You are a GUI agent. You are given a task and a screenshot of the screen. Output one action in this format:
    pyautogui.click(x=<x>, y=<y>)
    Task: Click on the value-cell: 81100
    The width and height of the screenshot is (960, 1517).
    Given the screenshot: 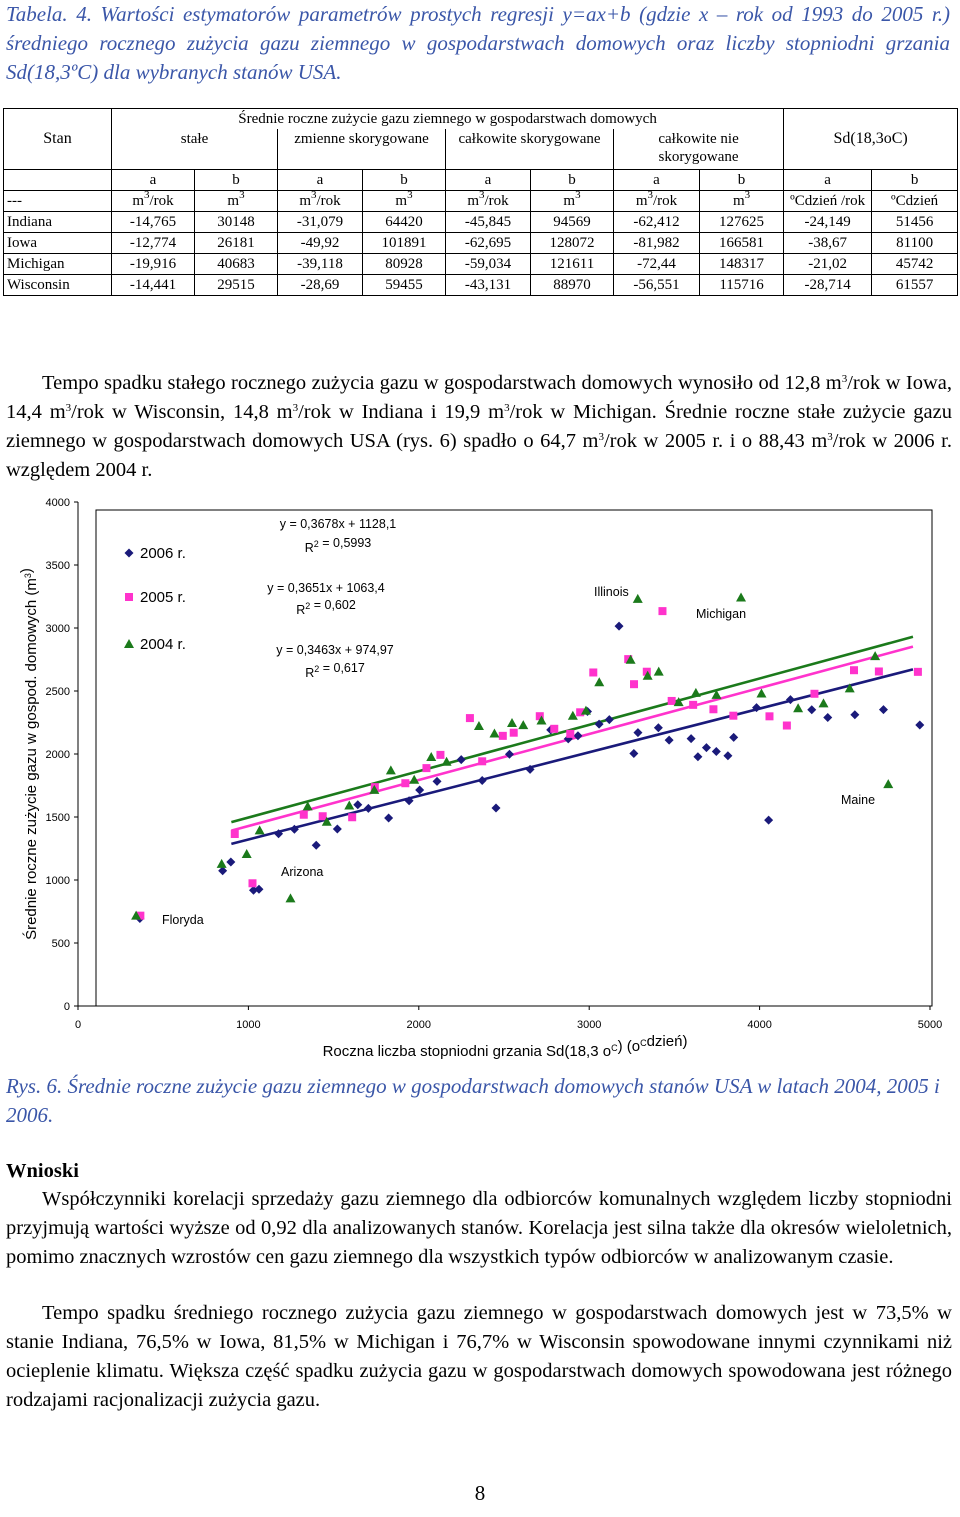 What is the action you would take?
    pyautogui.click(x=915, y=243)
    